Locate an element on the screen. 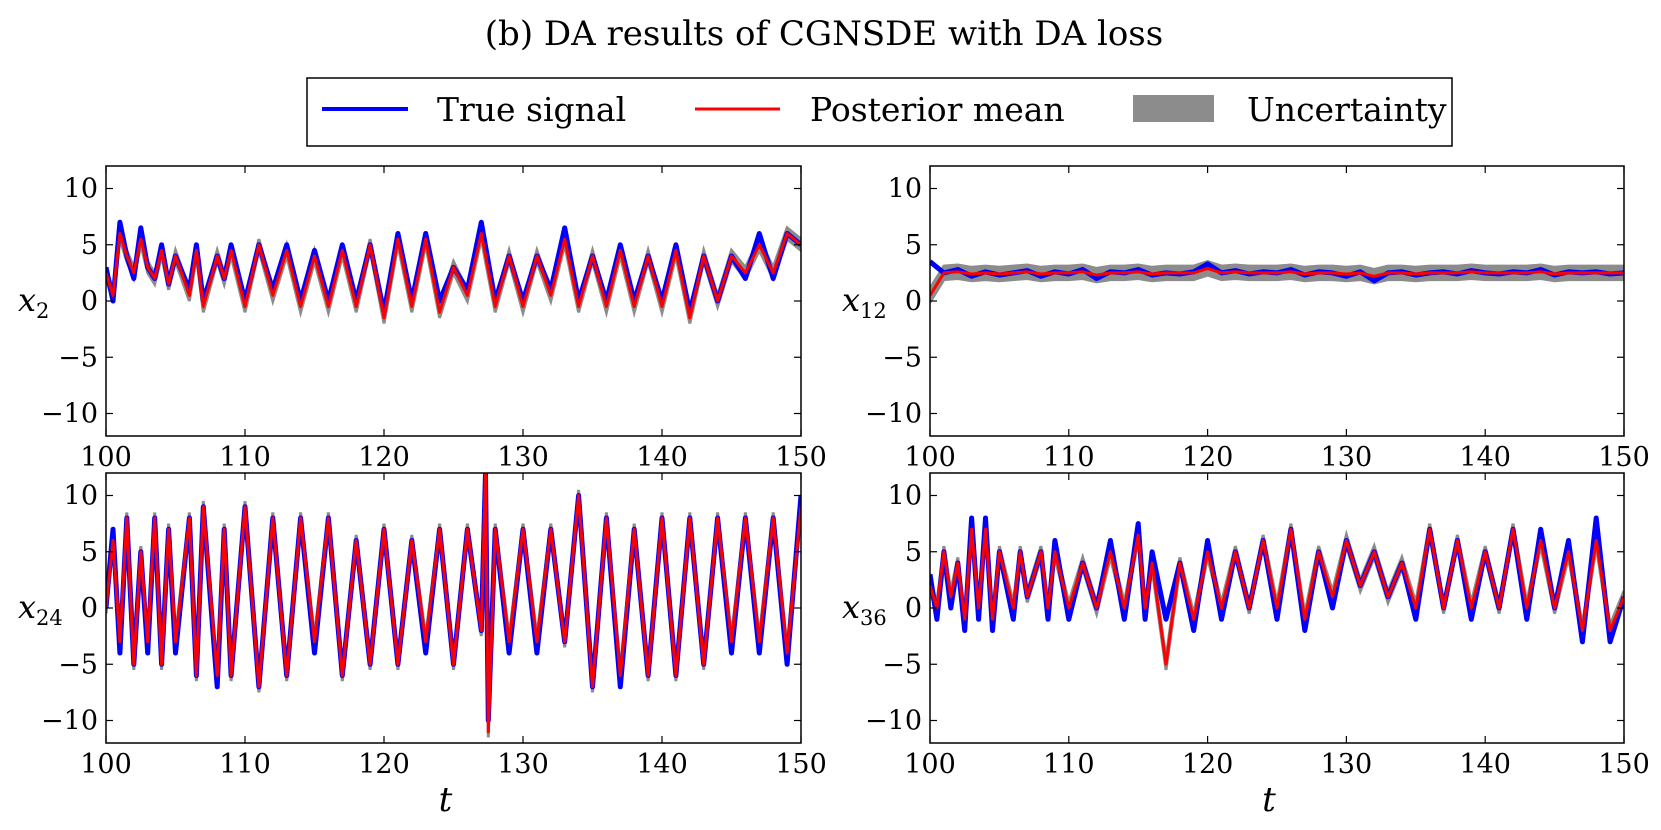  plot-area-x36 is located at coordinates (1277, 593).